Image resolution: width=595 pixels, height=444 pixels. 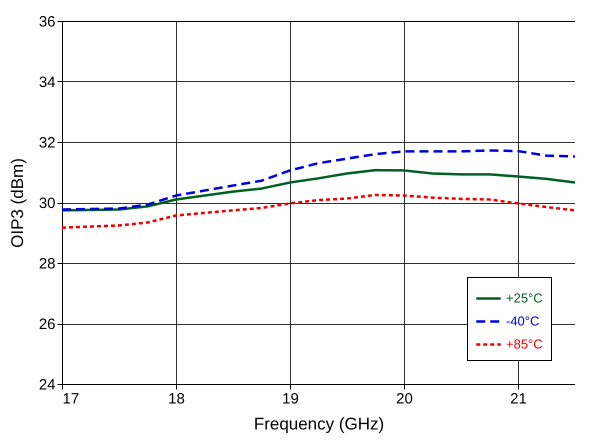 What do you see at coordinates (47, 22) in the screenshot?
I see `y-tick-label: 36` at bounding box center [47, 22].